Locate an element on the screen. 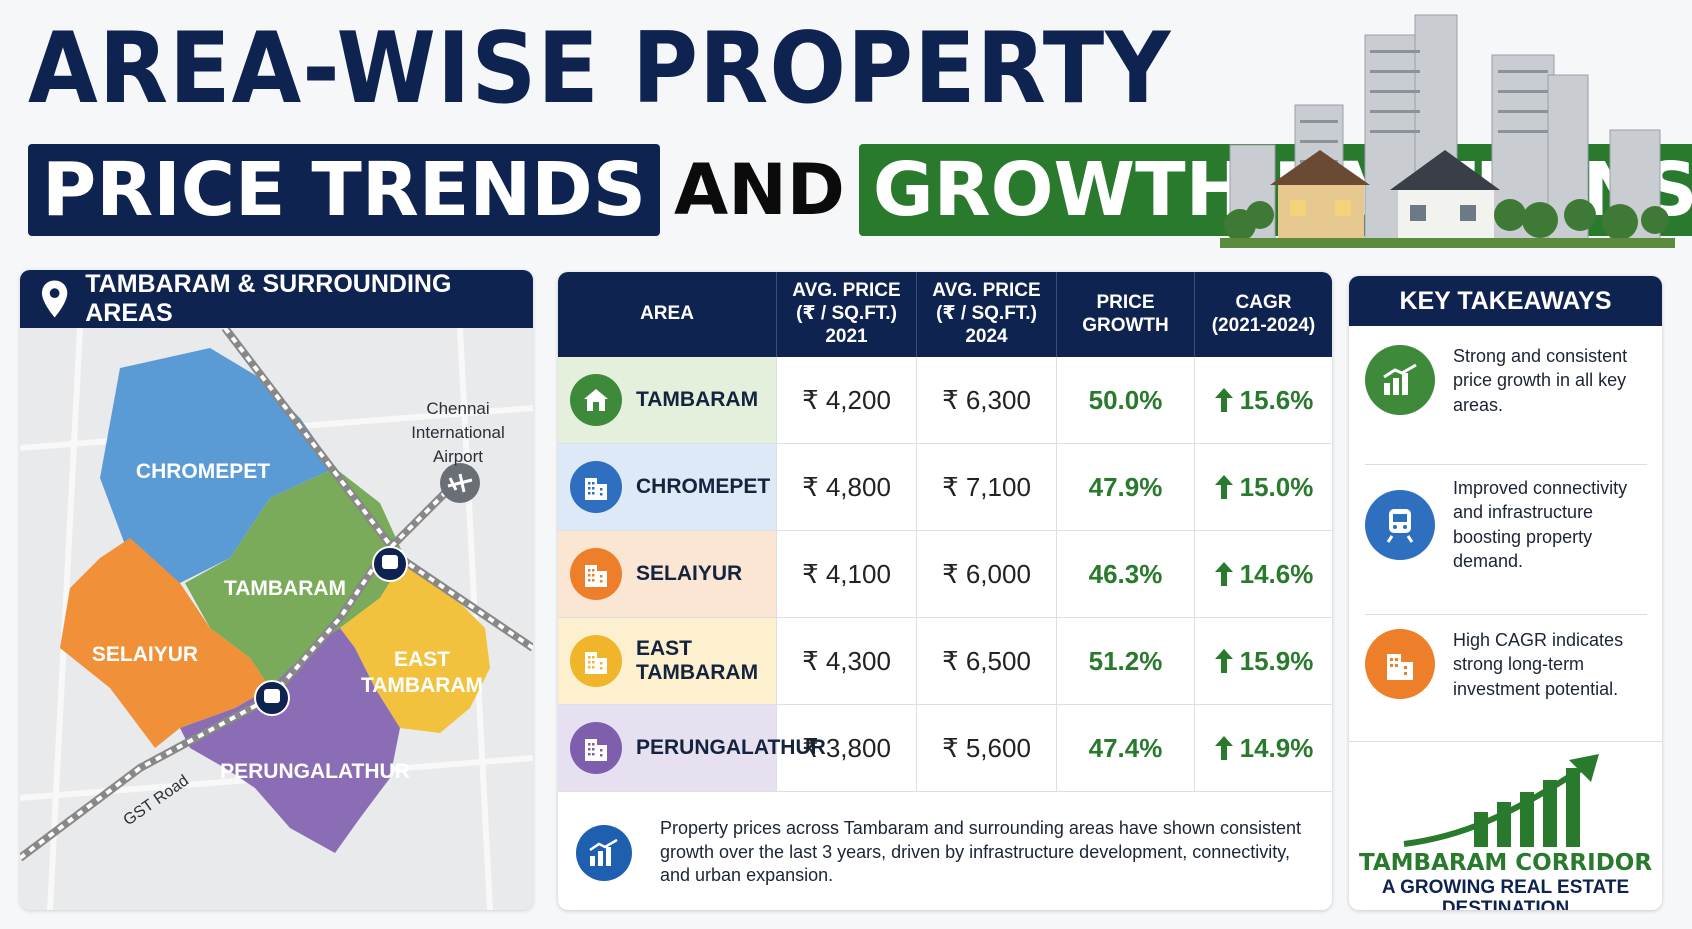 The image size is (1692, 929). area-name: TAMBARAM is located at coordinates (697, 399).